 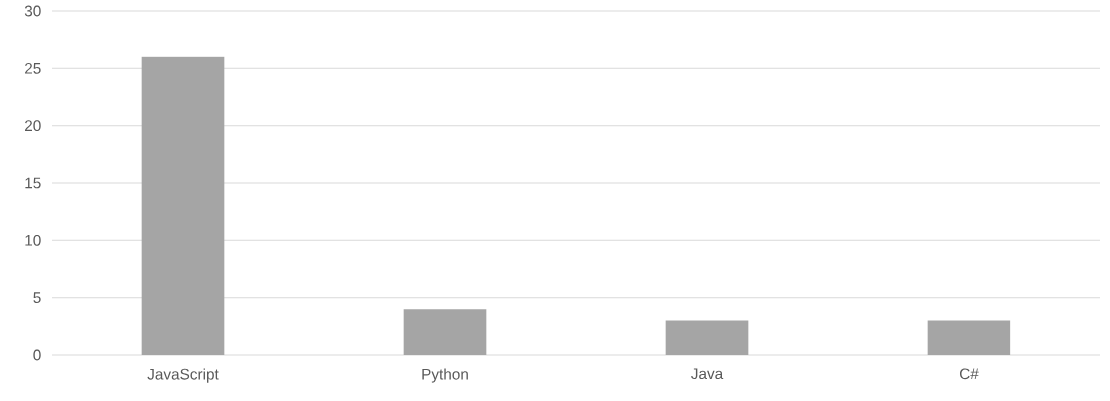 What do you see at coordinates (969, 374) in the screenshot?
I see `x-tick-label: C#` at bounding box center [969, 374].